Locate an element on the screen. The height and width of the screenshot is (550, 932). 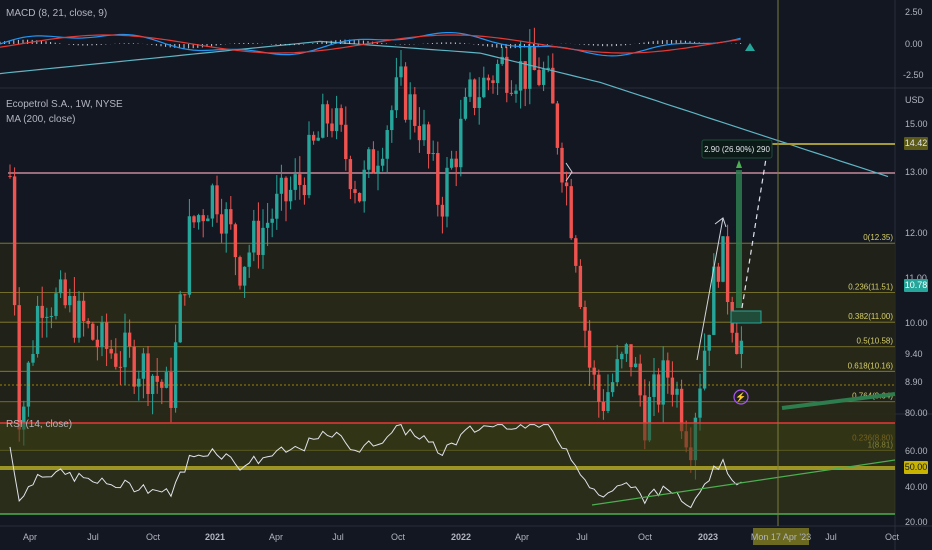
macd-tick: 2.50 is located at coordinates (914, 12).